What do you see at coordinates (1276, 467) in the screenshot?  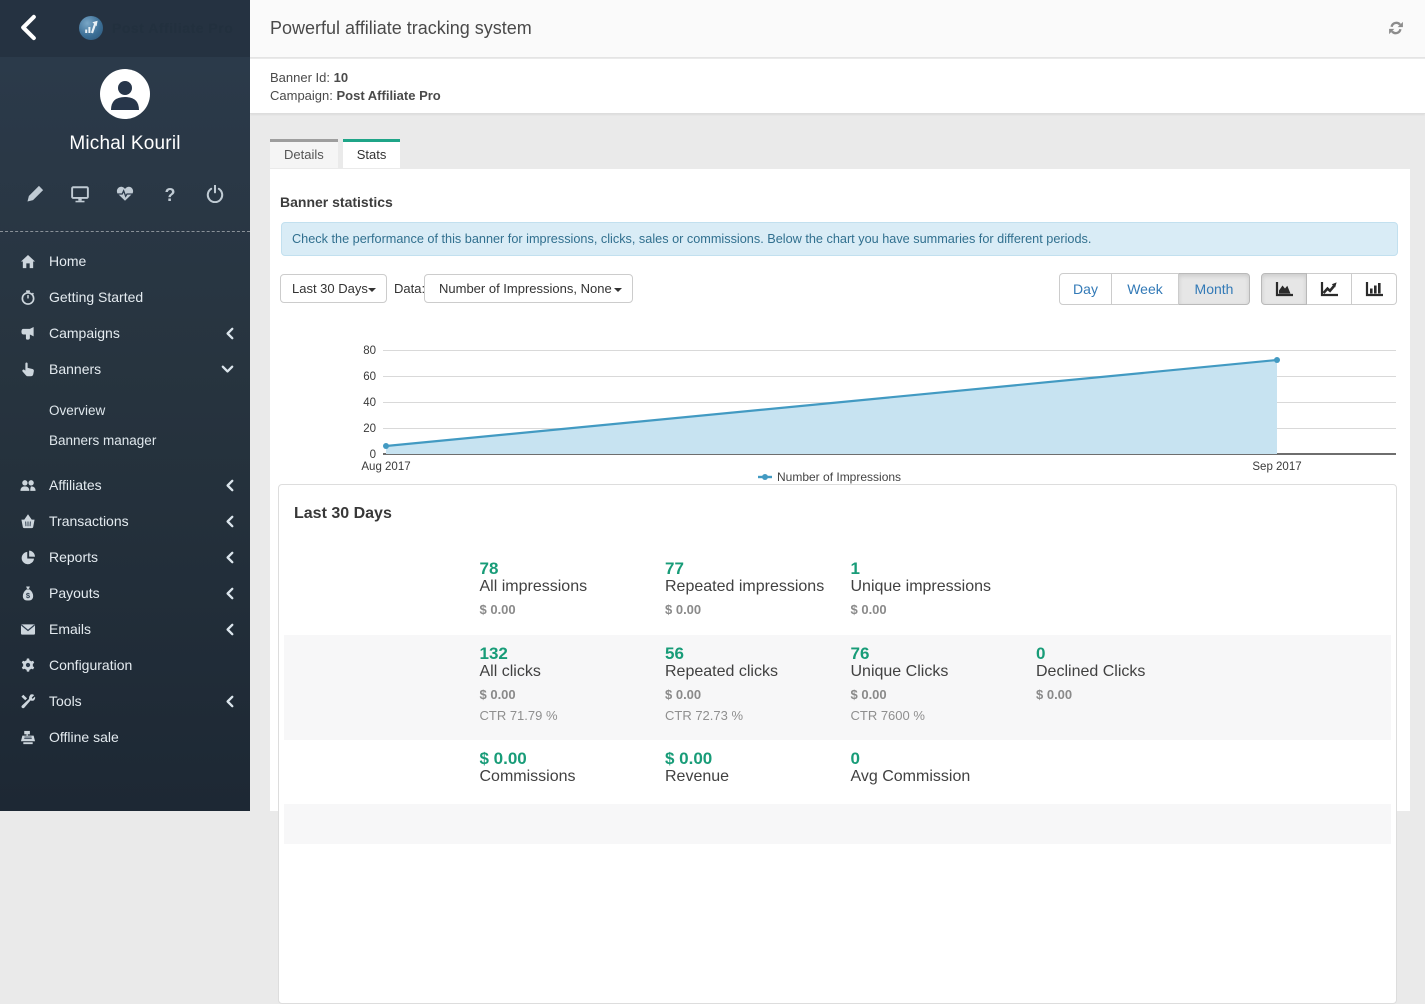 I see `svg-text: Sep 2017` at bounding box center [1276, 467].